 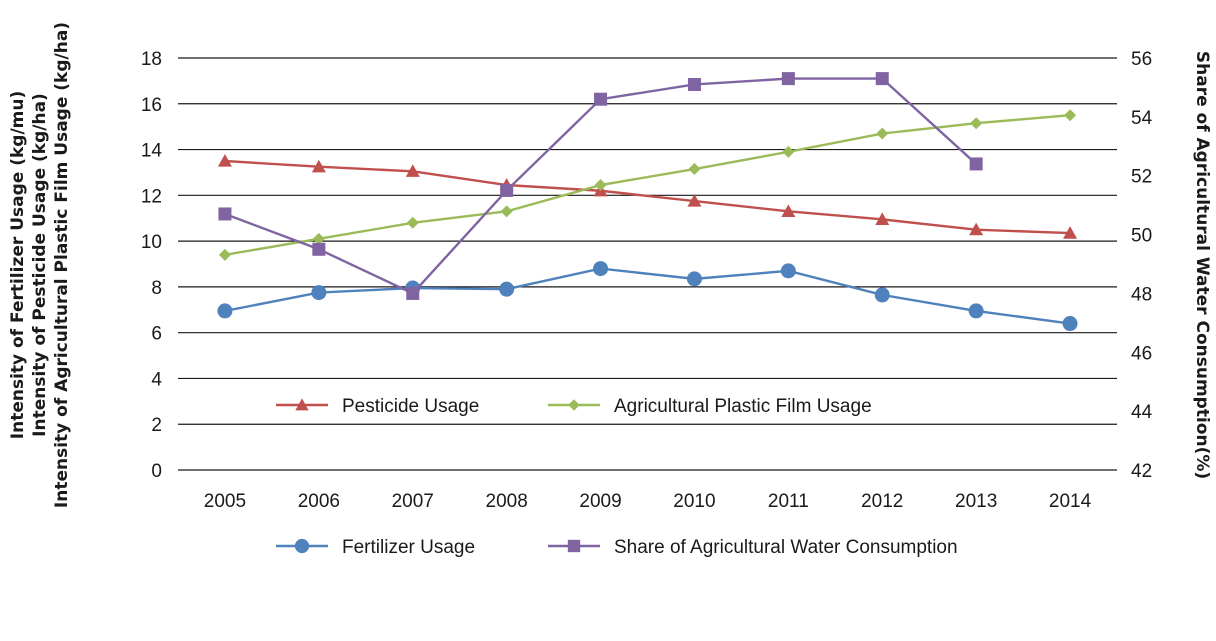 What do you see at coordinates (600, 501) in the screenshot?
I see `x-tick-label: 2009` at bounding box center [600, 501].